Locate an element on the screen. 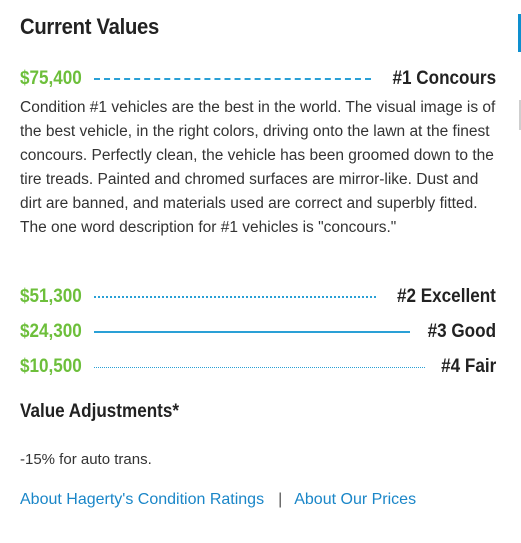  value-row-good: $24,300 #3 Good is located at coordinates (258, 332).